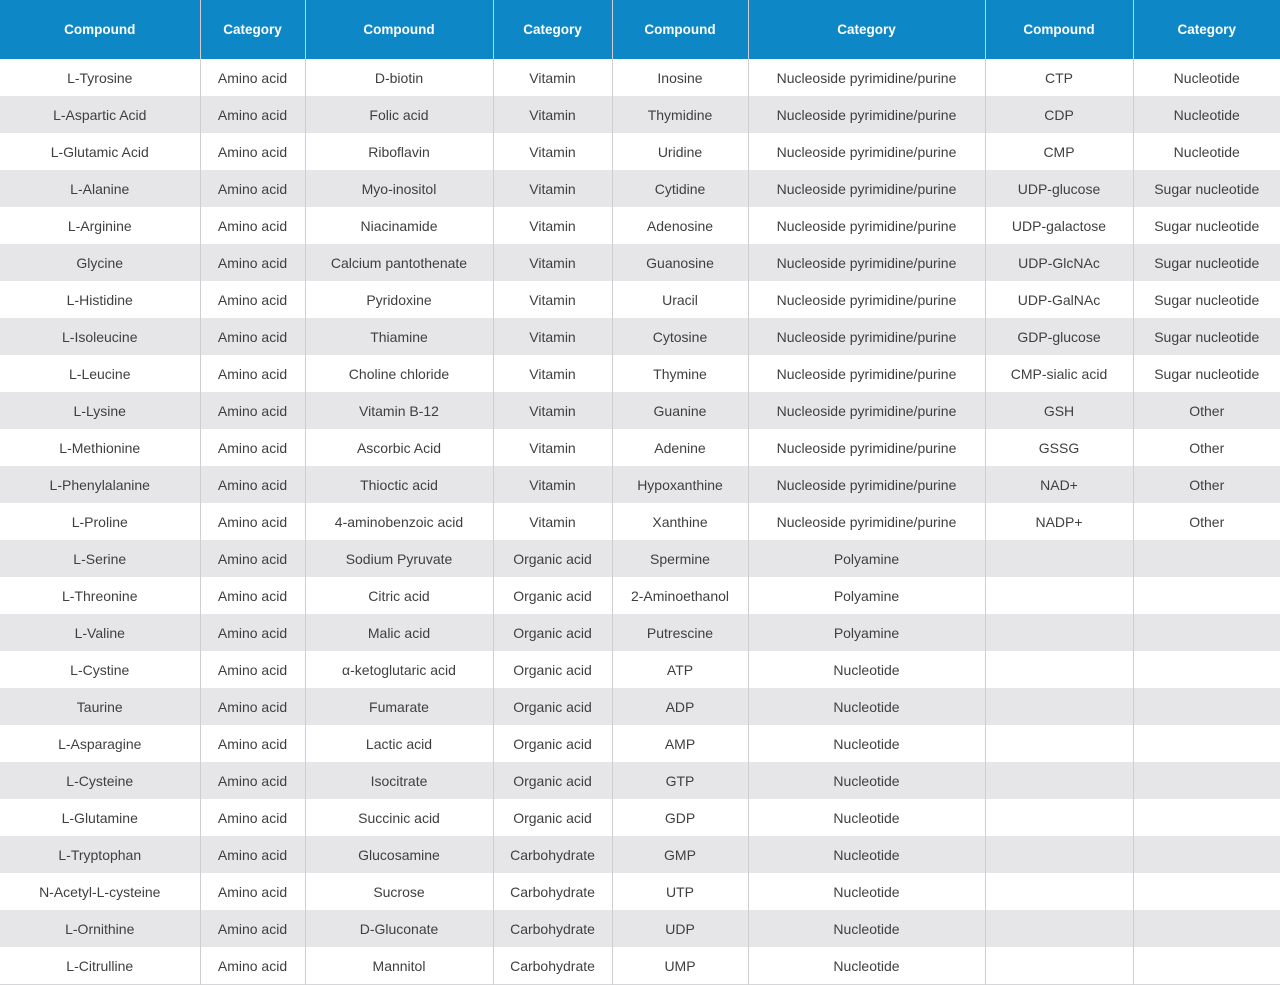 This screenshot has height=985, width=1280. What do you see at coordinates (399, 521) in the screenshot?
I see `table-cell: 4-aminobenzoic acid` at bounding box center [399, 521].